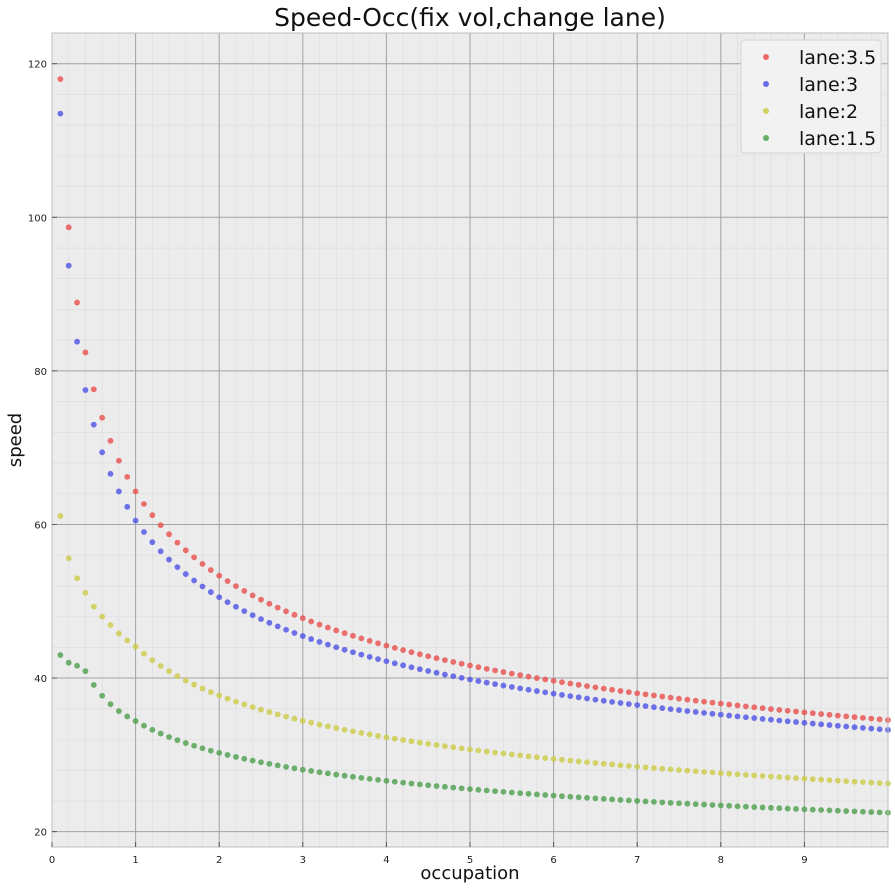 This screenshot has width=895, height=890. Describe the element at coordinates (470, 860) in the screenshot. I see `x-tick-label: 5` at that location.